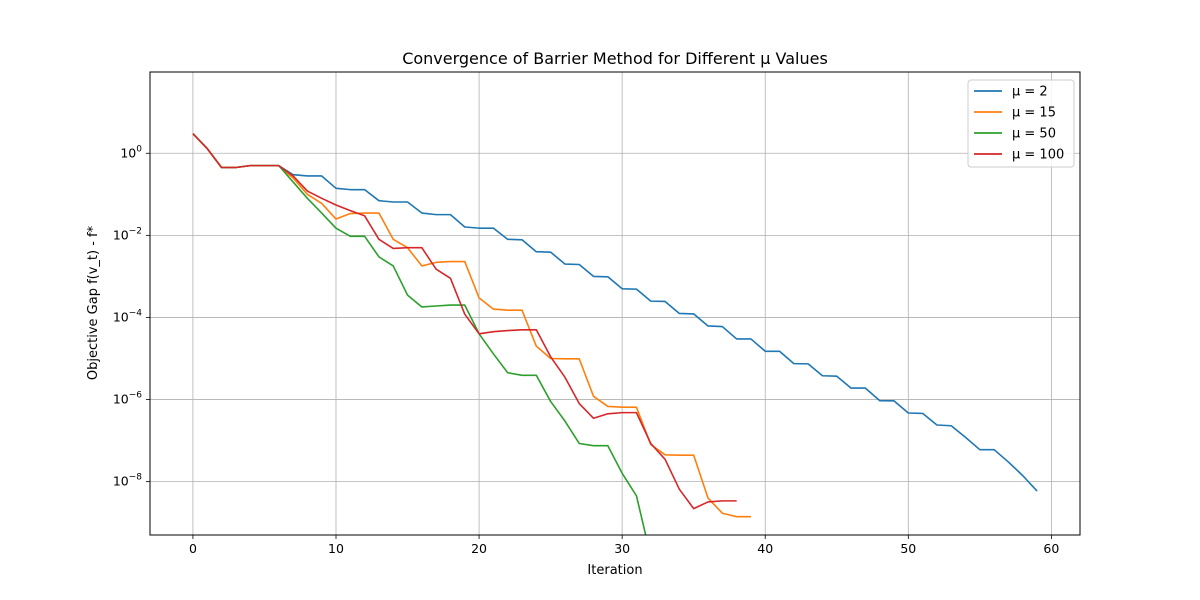 Image resolution: width=1200 pixels, height=600 pixels. I want to click on x-axis-label: Iteration, so click(614, 570).